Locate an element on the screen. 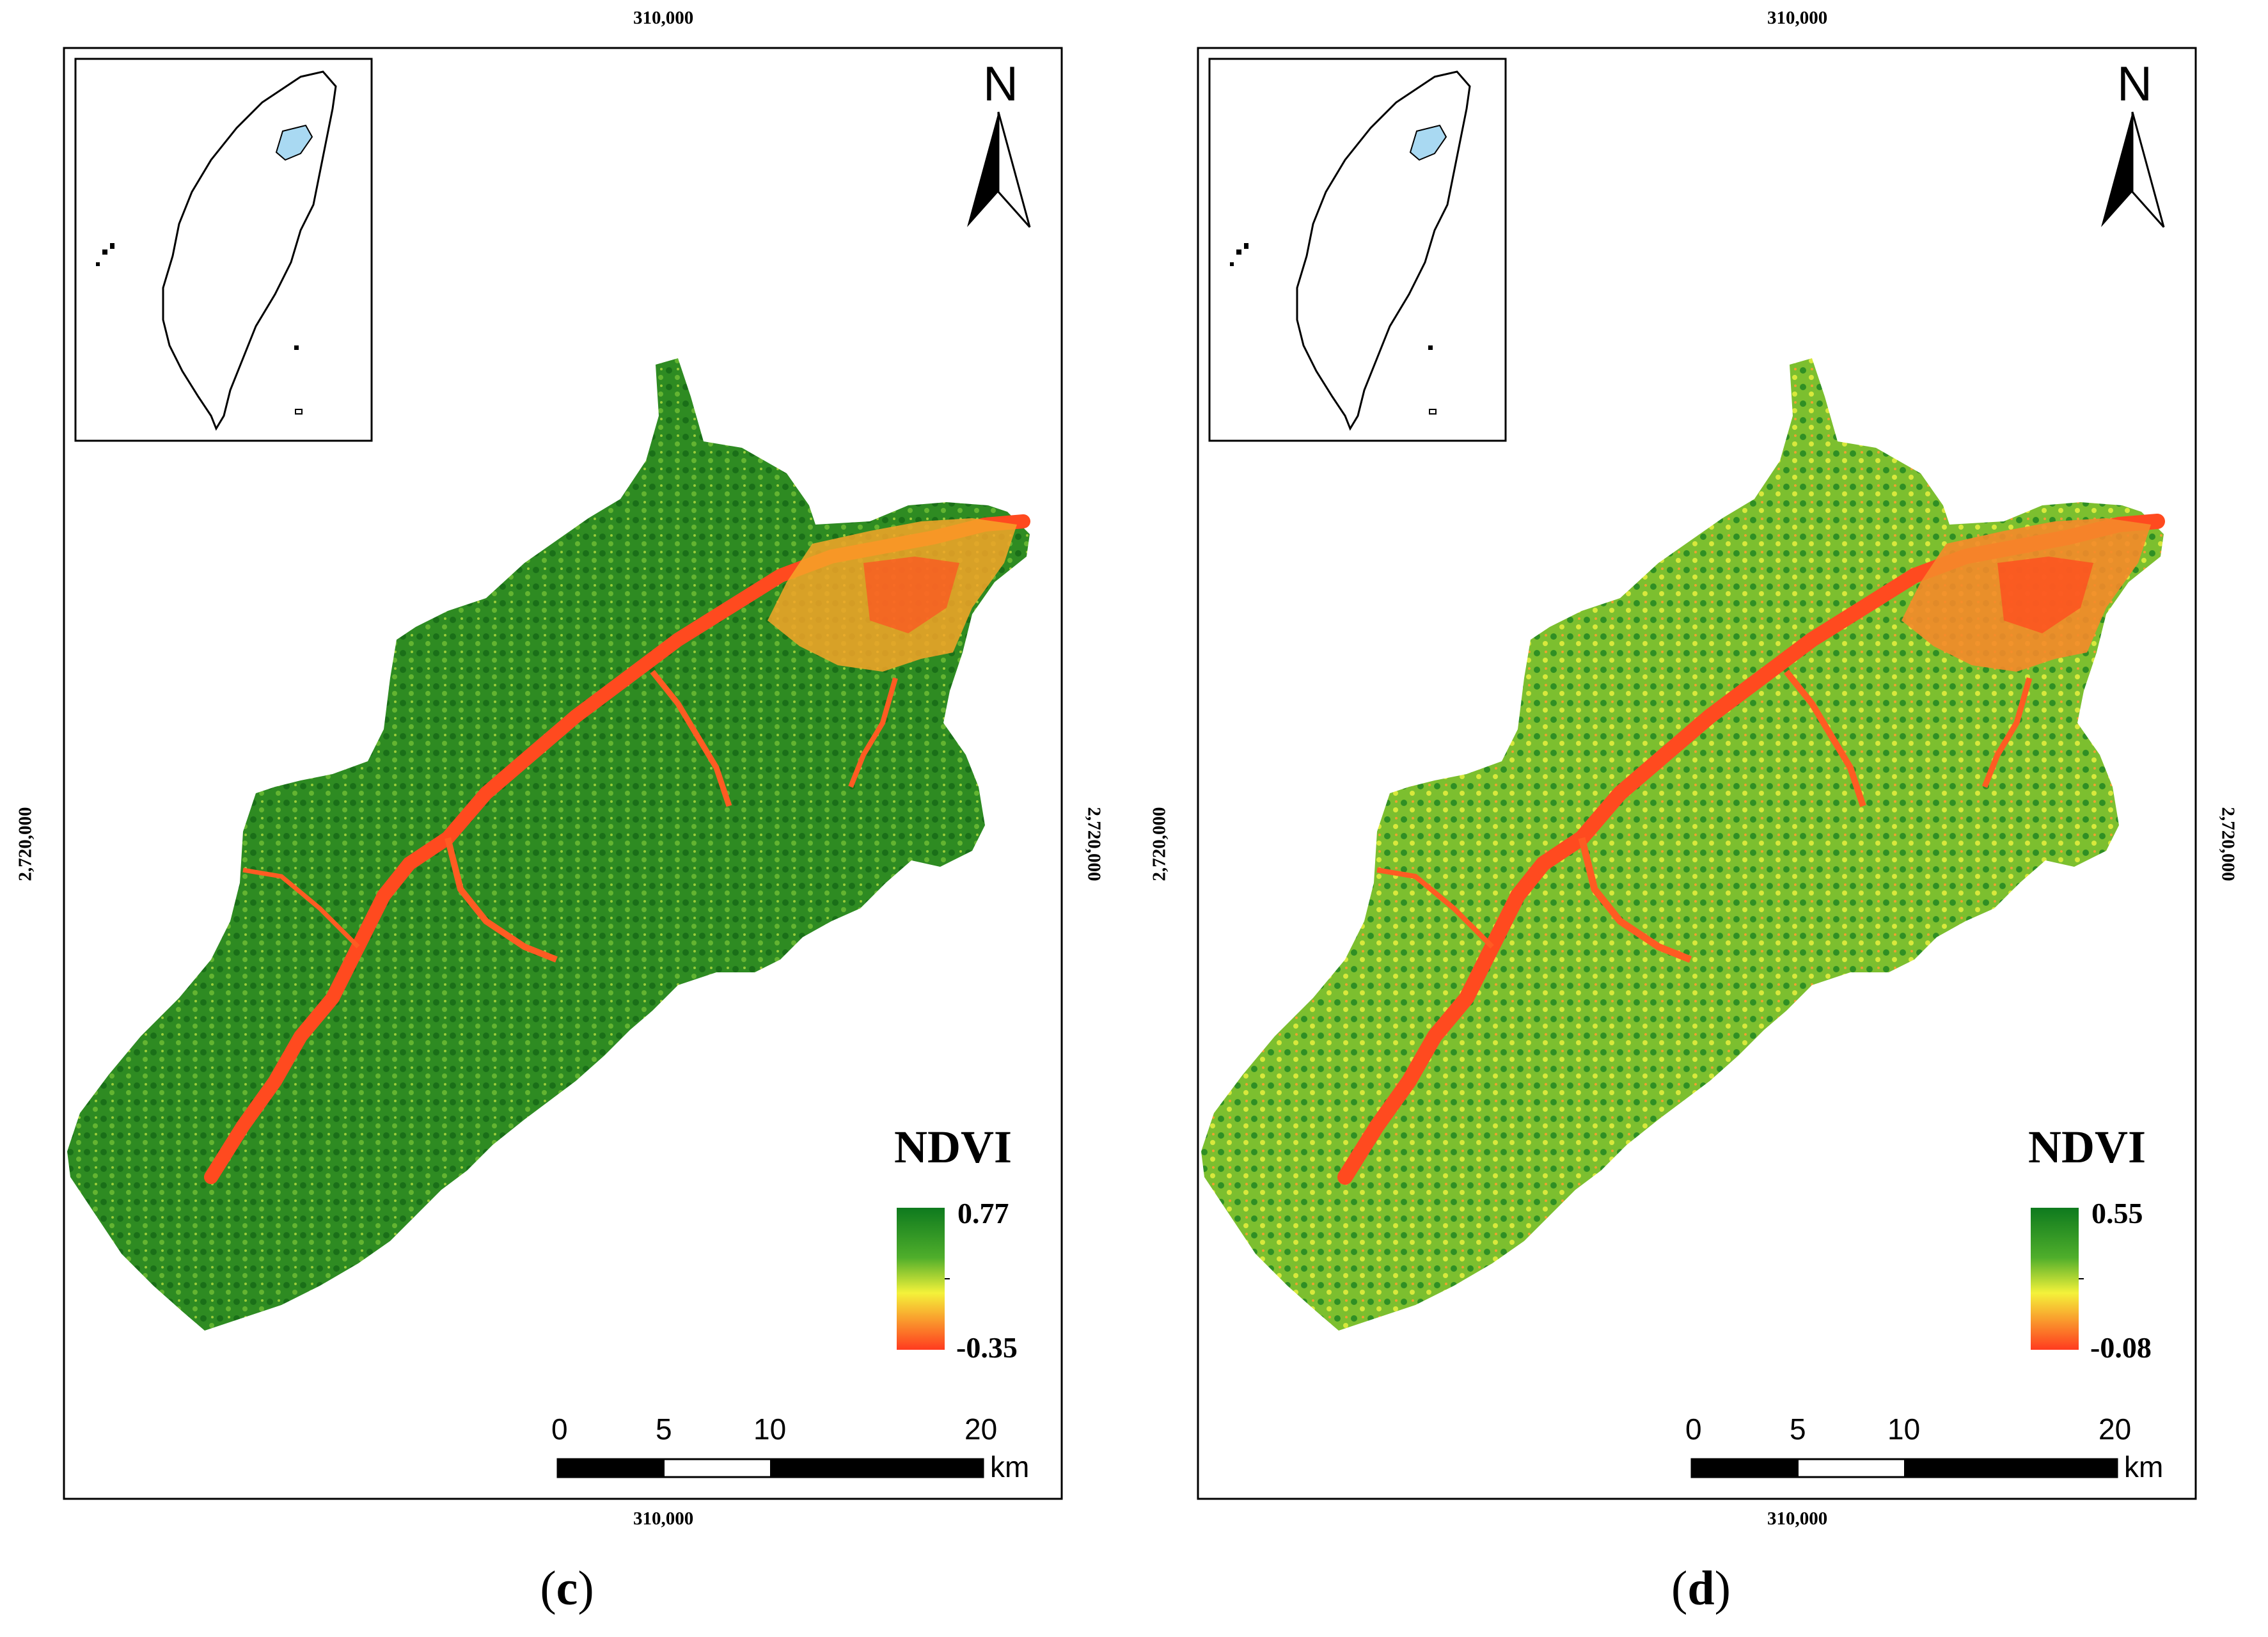  legend-min: -0.35 is located at coordinates (987, 1347).